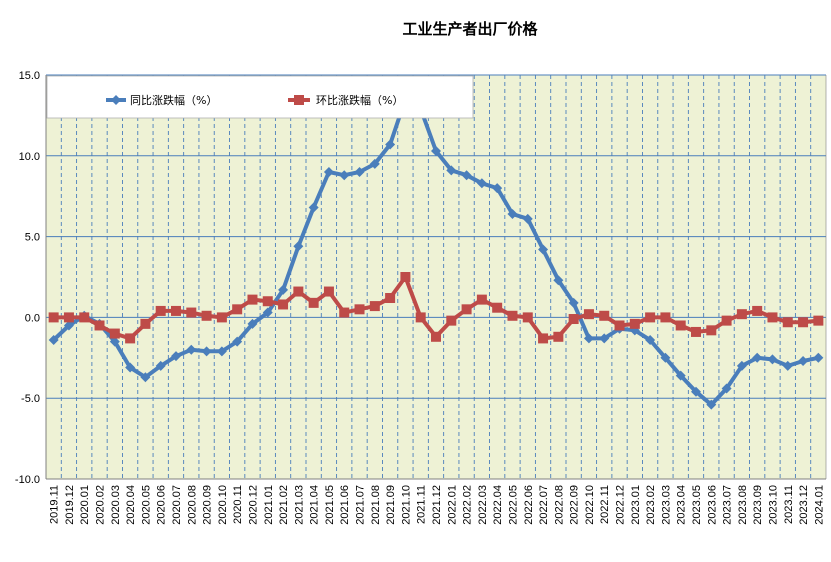 Image resolution: width=831 pixels, height=562 pixels. Describe the element at coordinates (819, 505) in the screenshot. I see `x-tick-label: 2024.01` at that location.